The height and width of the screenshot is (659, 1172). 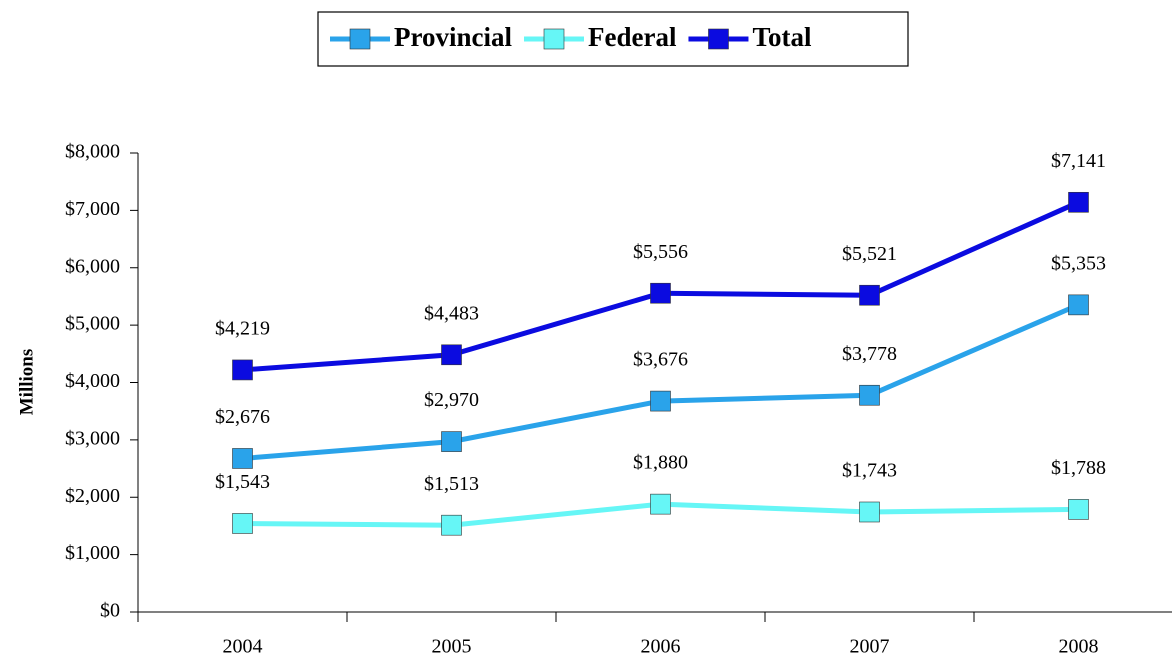 What do you see at coordinates (92, 266) in the screenshot?
I see `y-tick-label: $6,000` at bounding box center [92, 266].